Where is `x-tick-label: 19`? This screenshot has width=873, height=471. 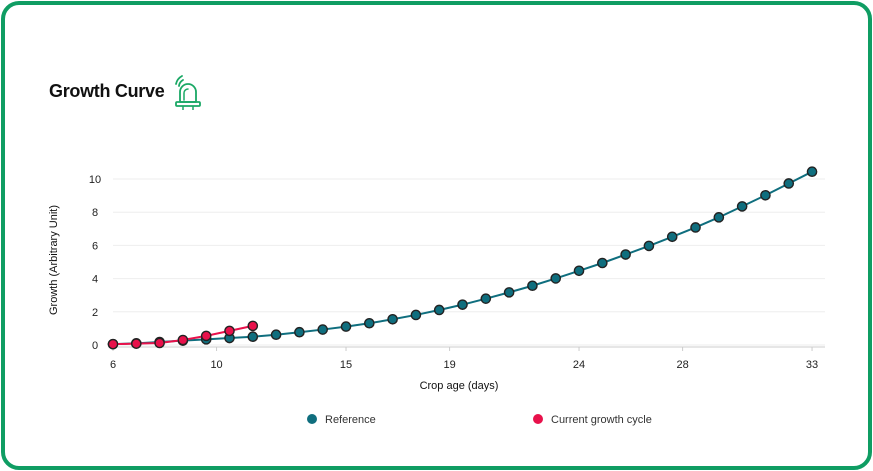
x-tick-label: 19 is located at coordinates (449, 365).